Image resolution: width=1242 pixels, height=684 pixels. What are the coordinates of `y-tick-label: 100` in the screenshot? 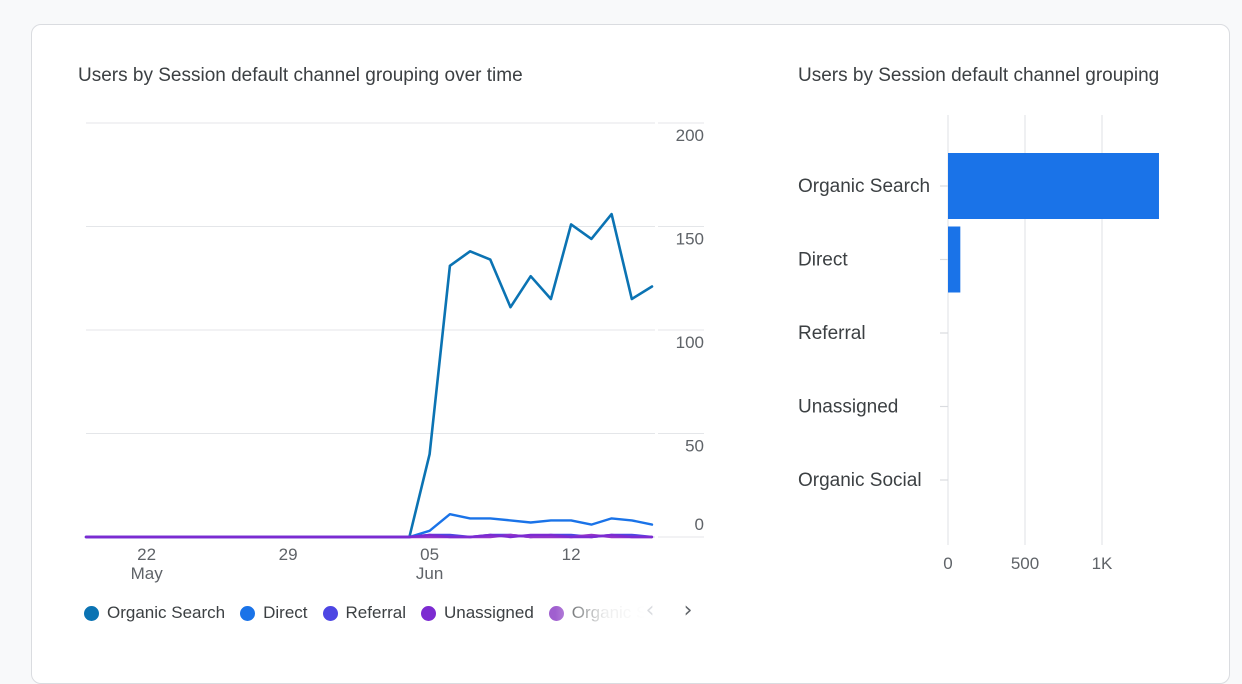 It's located at (690, 342).